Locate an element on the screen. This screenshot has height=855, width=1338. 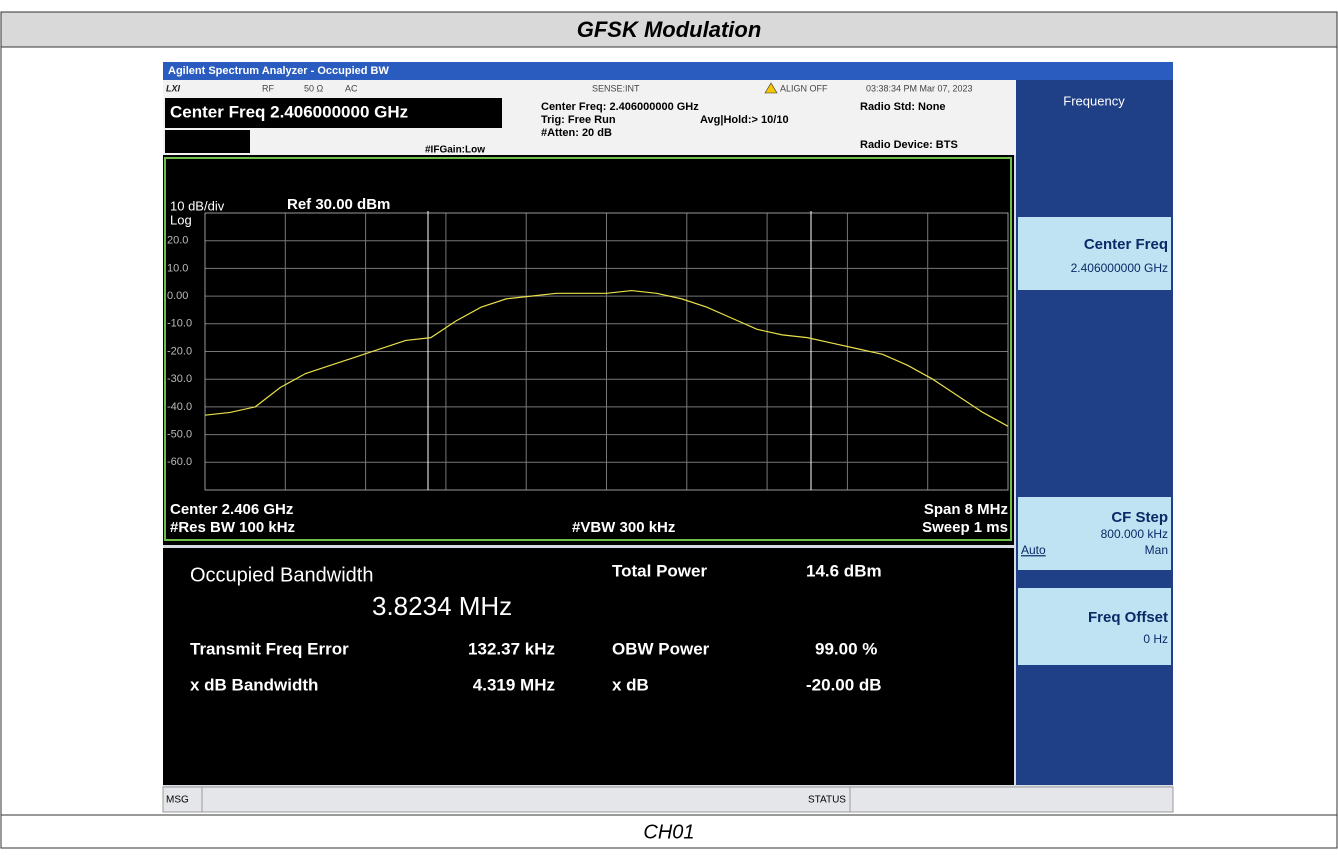
sweep: Sweep 1 ms is located at coordinates (965, 527).